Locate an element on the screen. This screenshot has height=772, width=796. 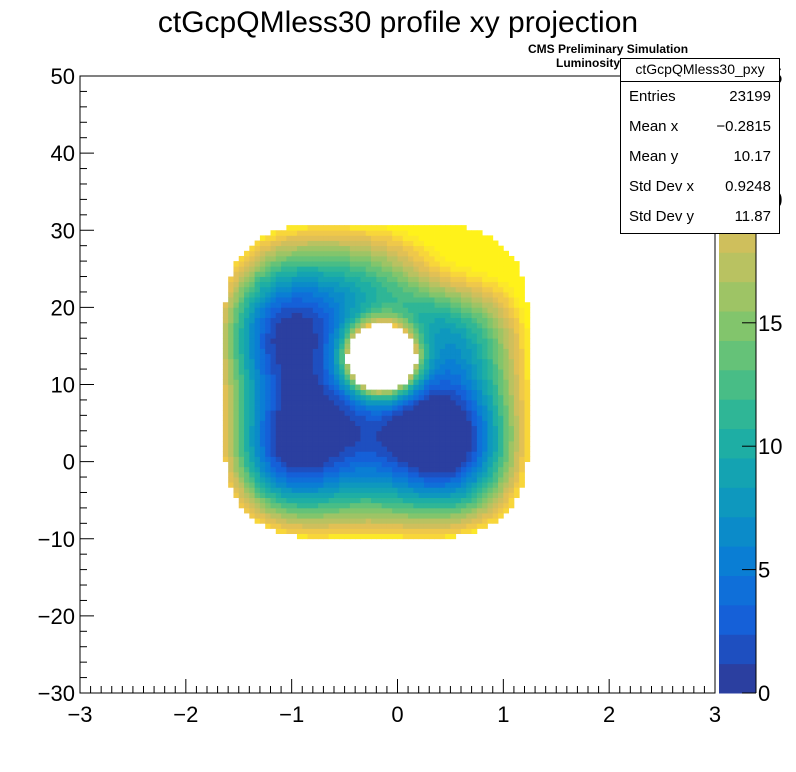
x-tick-label: 2 is located at coordinates (609, 714).